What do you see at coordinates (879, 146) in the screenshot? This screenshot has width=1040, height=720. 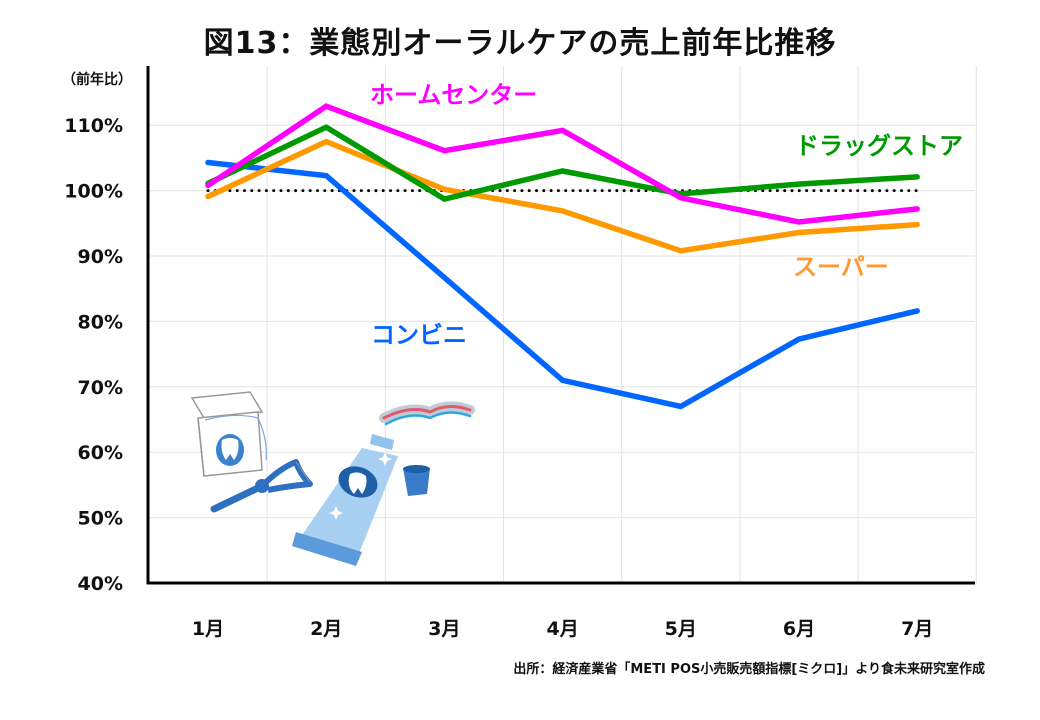 I see `series-label-1: ドラッグストア` at bounding box center [879, 146].